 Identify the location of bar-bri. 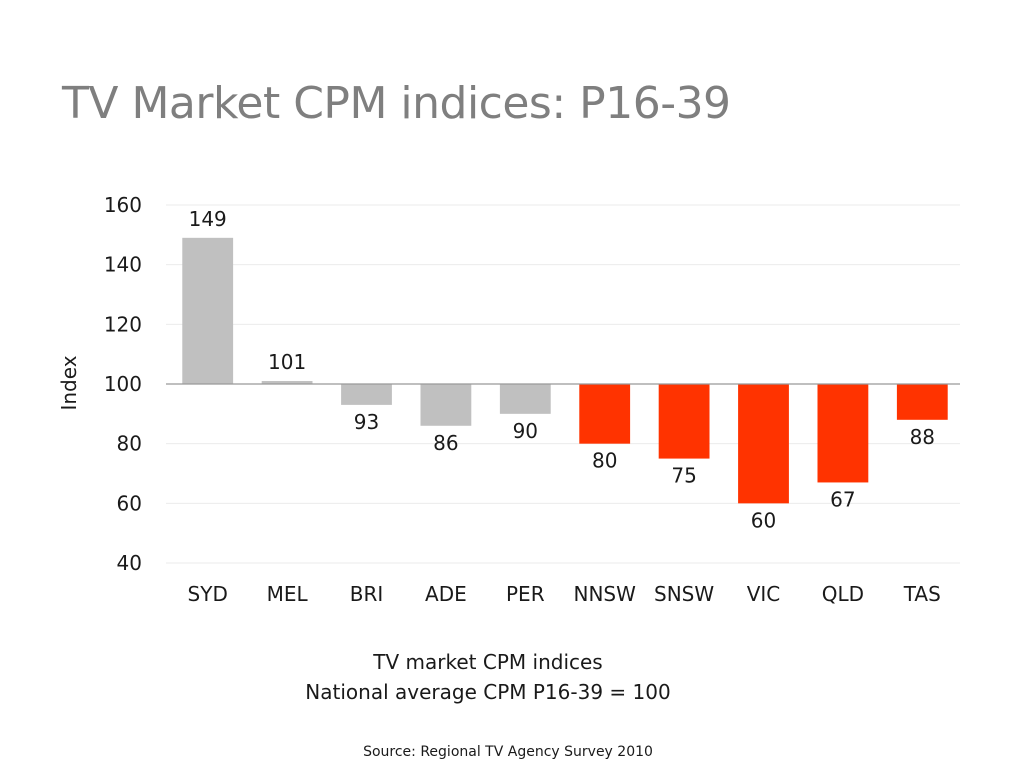
(366, 394).